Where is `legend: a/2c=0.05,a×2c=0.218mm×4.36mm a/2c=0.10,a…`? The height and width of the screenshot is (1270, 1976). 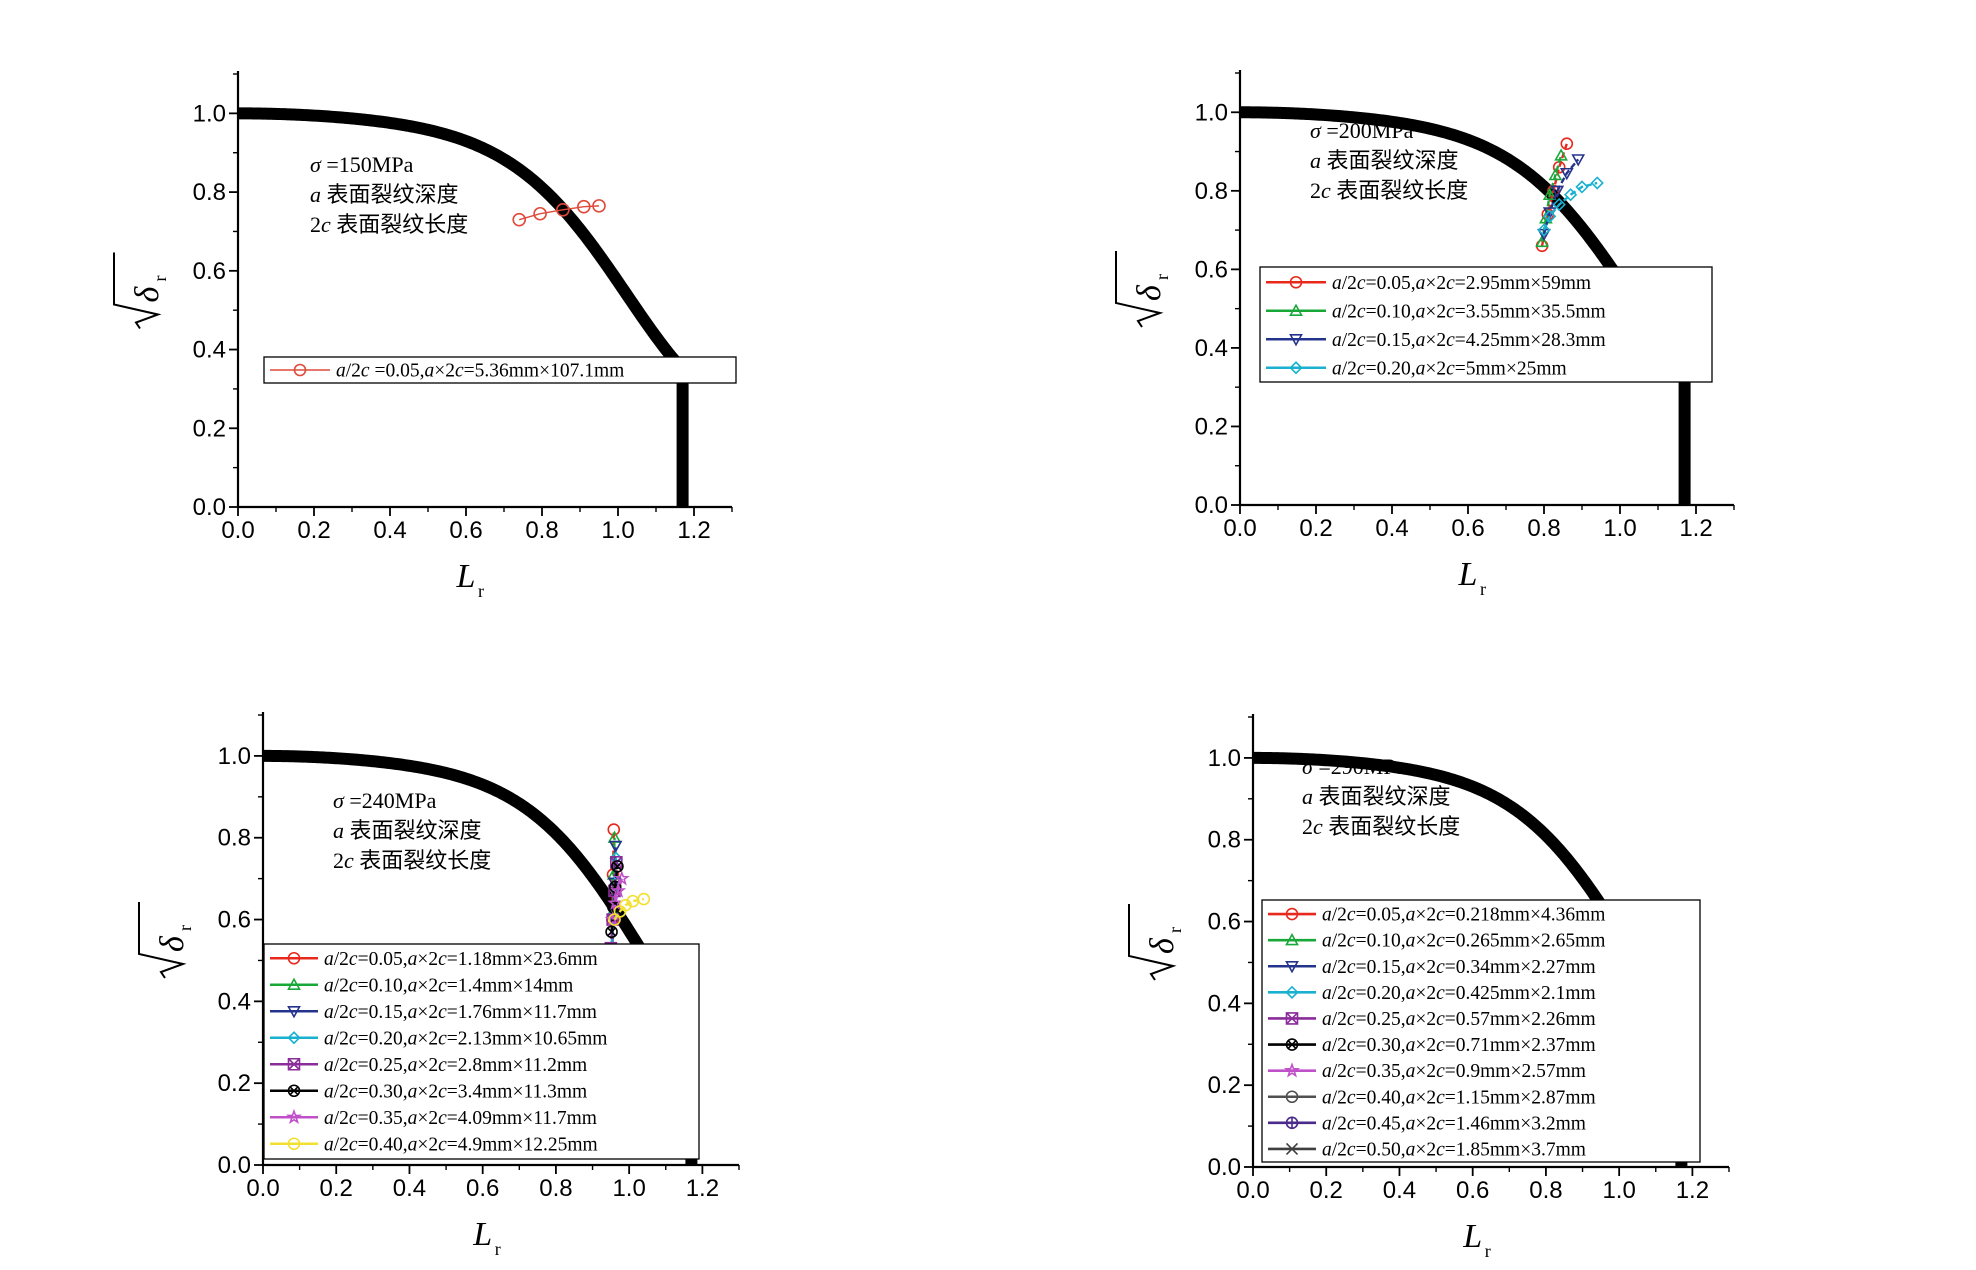 legend: a/2c=0.05,a×2c=0.218mm×4.36mm a/2c=0.10,a… is located at coordinates (1481, 1031).